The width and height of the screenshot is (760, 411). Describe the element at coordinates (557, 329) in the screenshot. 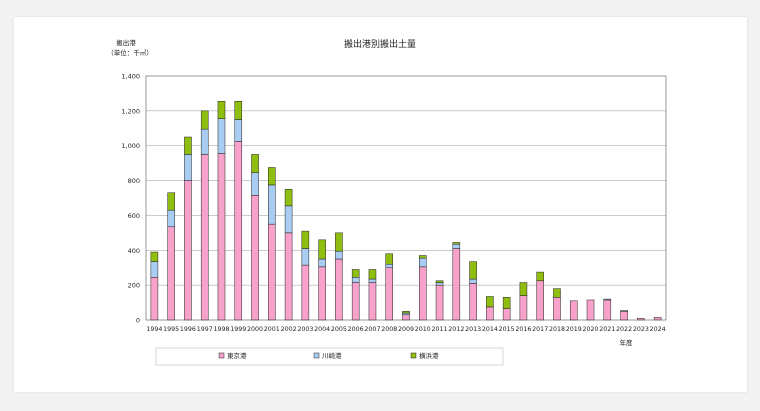

I see `x-tick-label: 2018` at that location.